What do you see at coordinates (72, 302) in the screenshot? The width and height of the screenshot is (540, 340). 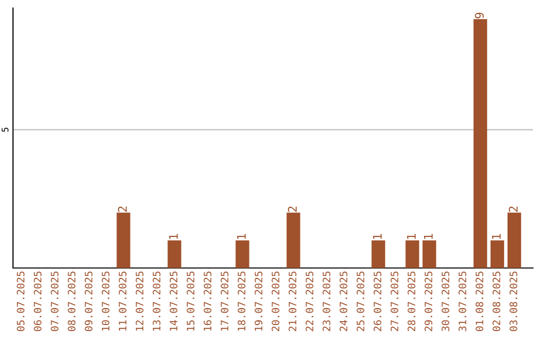 I see `x-tick-label: 08.07.2025` at bounding box center [72, 302].